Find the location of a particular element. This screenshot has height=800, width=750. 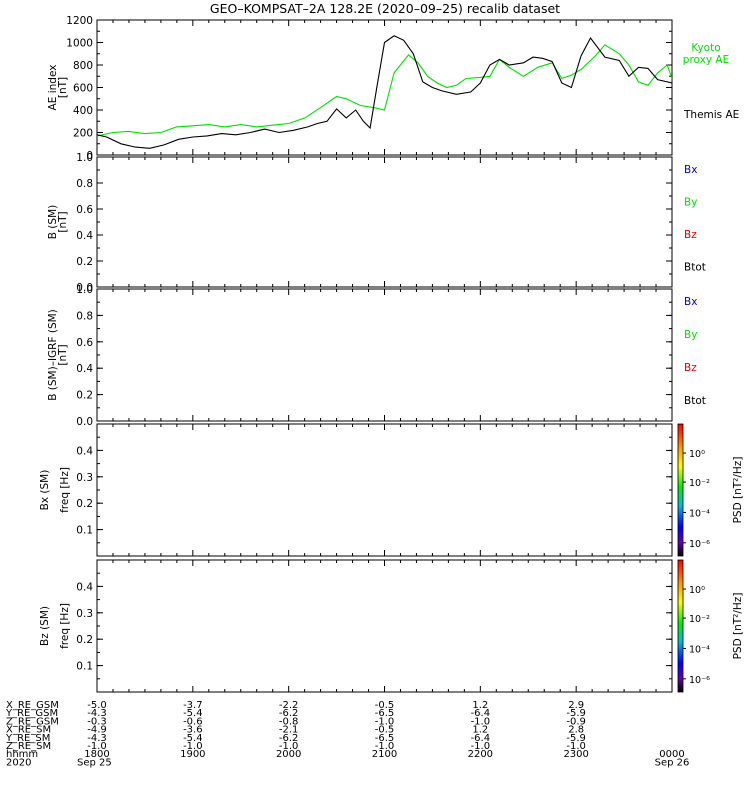

series-line-kyoto-proxy-ae is located at coordinates (384, 90).